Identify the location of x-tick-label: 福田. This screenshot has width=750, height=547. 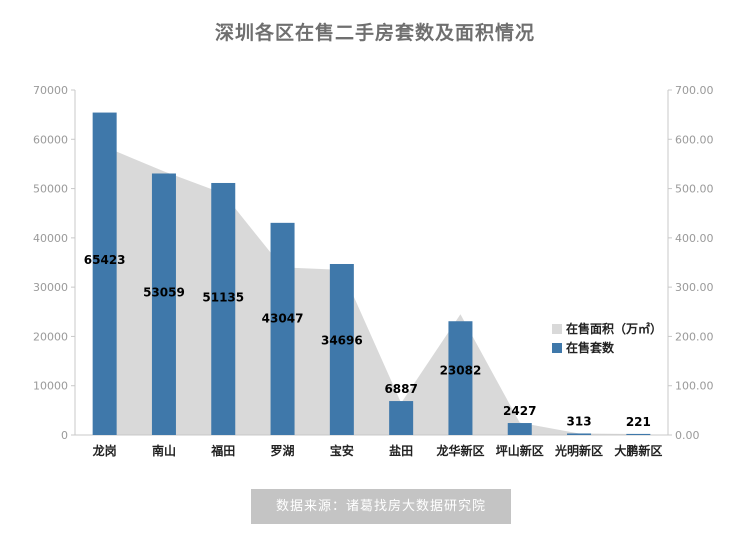
(222, 450).